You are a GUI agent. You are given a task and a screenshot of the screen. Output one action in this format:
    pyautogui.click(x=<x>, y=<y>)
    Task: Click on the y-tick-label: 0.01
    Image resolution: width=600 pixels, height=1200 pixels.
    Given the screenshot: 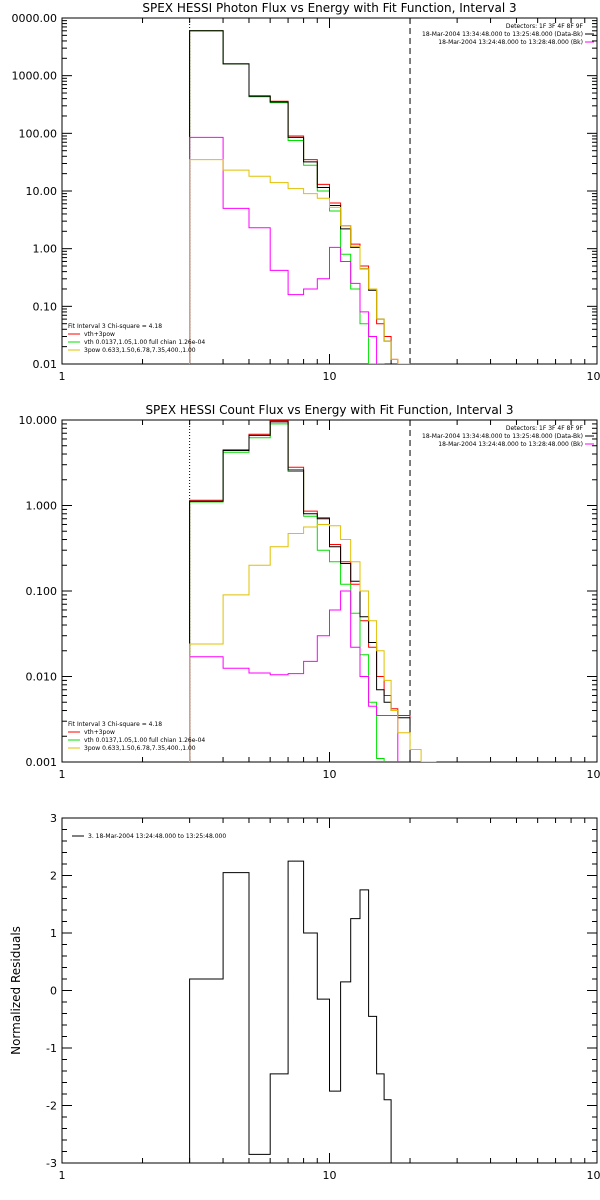 What is the action you would take?
    pyautogui.click(x=45, y=364)
    